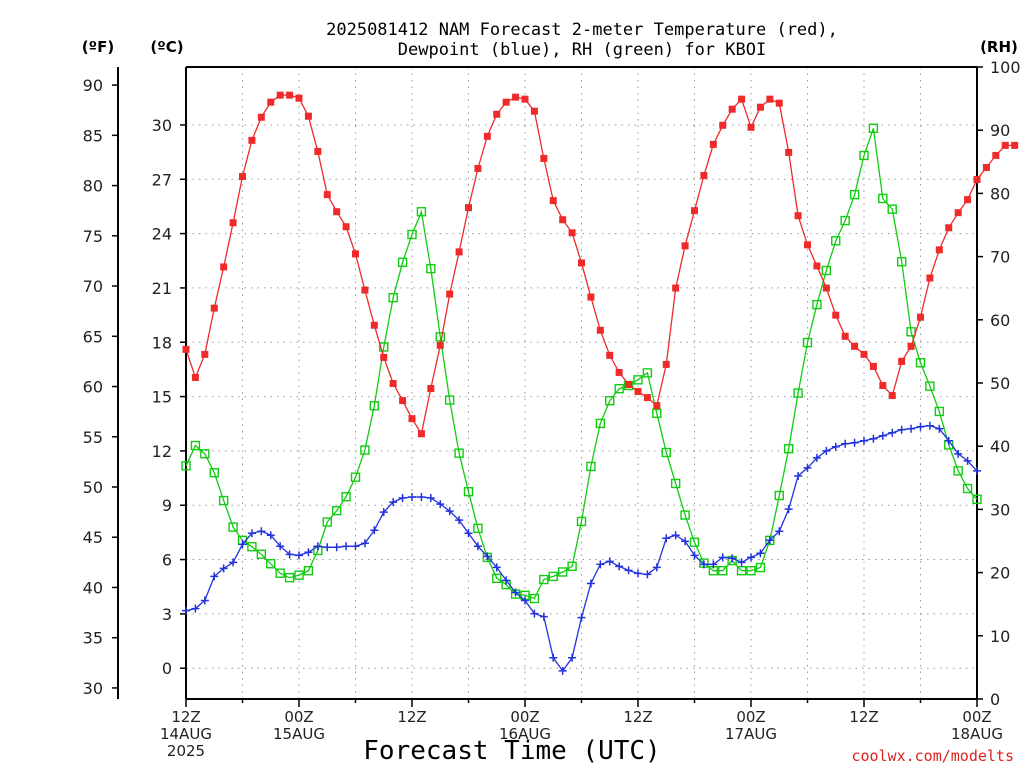 Image resolution: width=1024 pixels, height=768 pixels. I want to click on rh-tick-label: 0, so click(995, 699).